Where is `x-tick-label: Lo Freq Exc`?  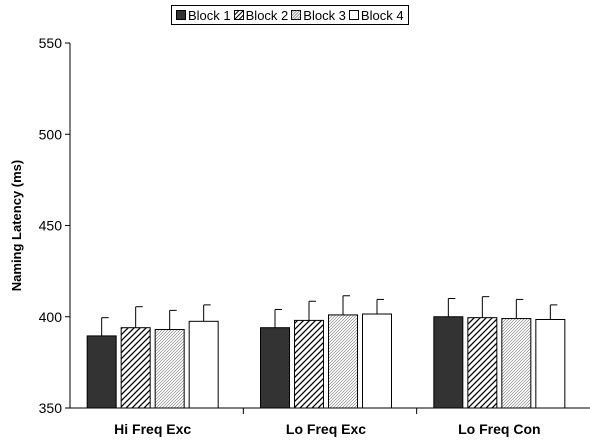
x-tick-label: Lo Freq Exc is located at coordinates (326, 429).